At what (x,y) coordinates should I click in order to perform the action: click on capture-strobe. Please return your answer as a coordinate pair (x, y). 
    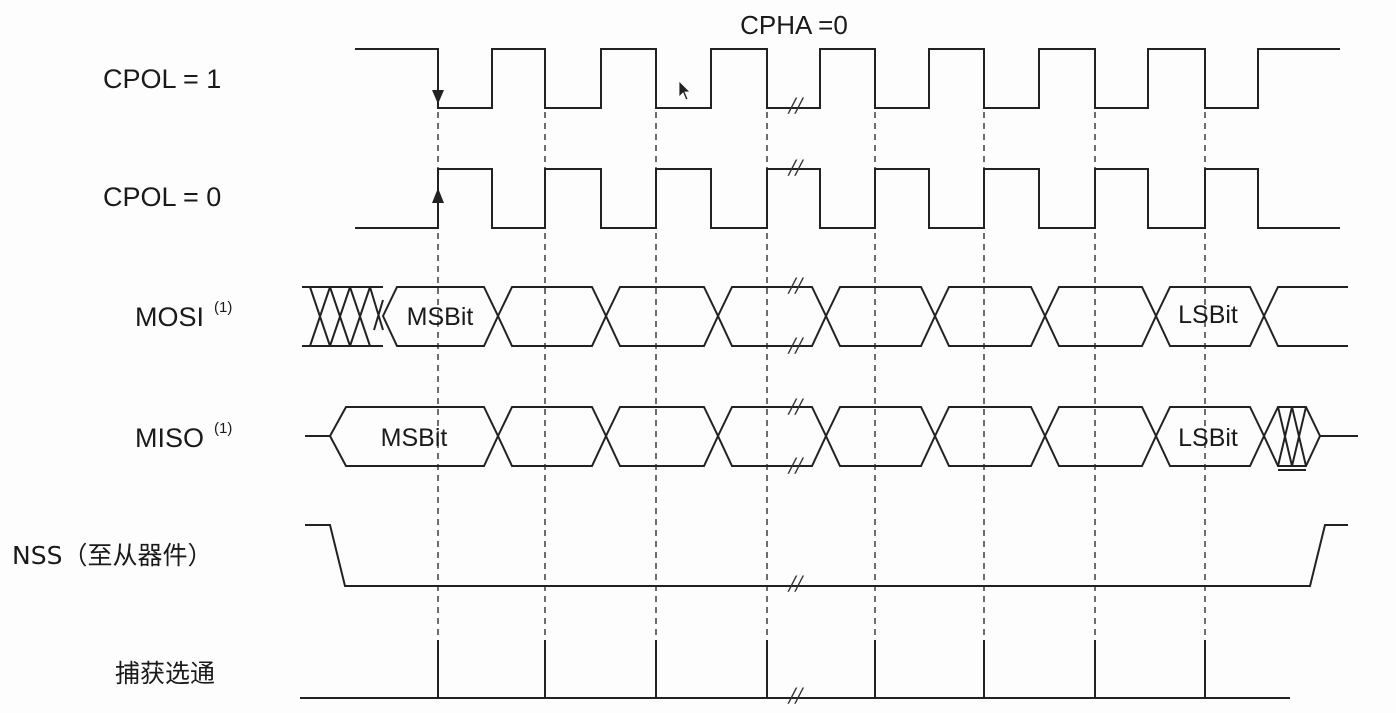
    Looking at the image, I should click on (795, 669).